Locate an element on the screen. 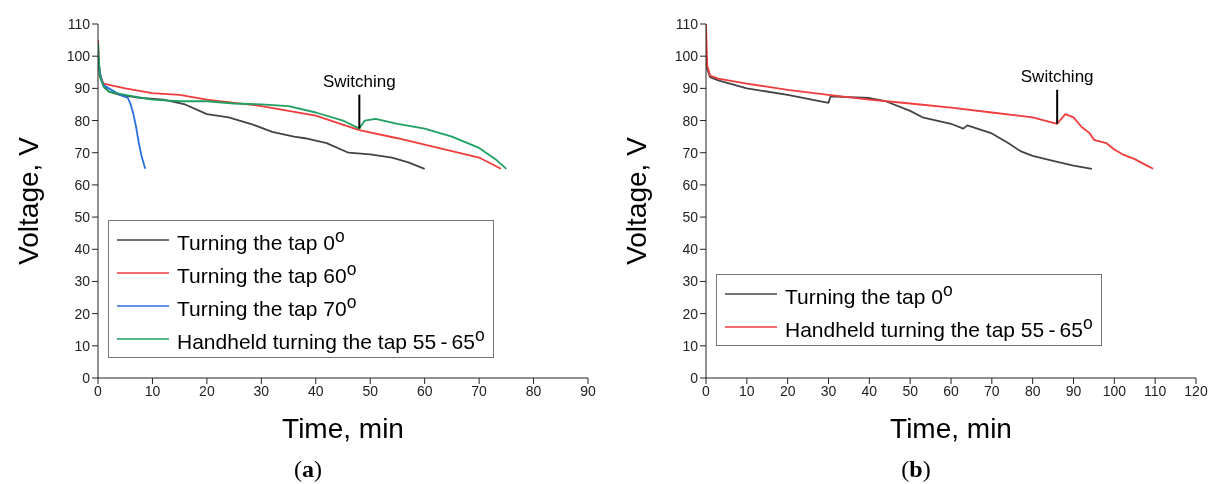 This screenshot has height=484, width=1224. x-tick-label: 120 is located at coordinates (1196, 390).